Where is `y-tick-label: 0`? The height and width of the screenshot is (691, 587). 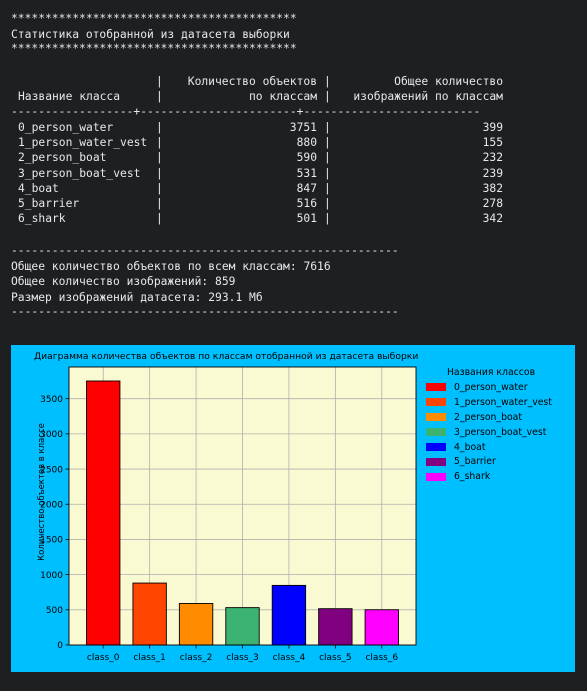
y-tick-label: 0 is located at coordinates (60, 646).